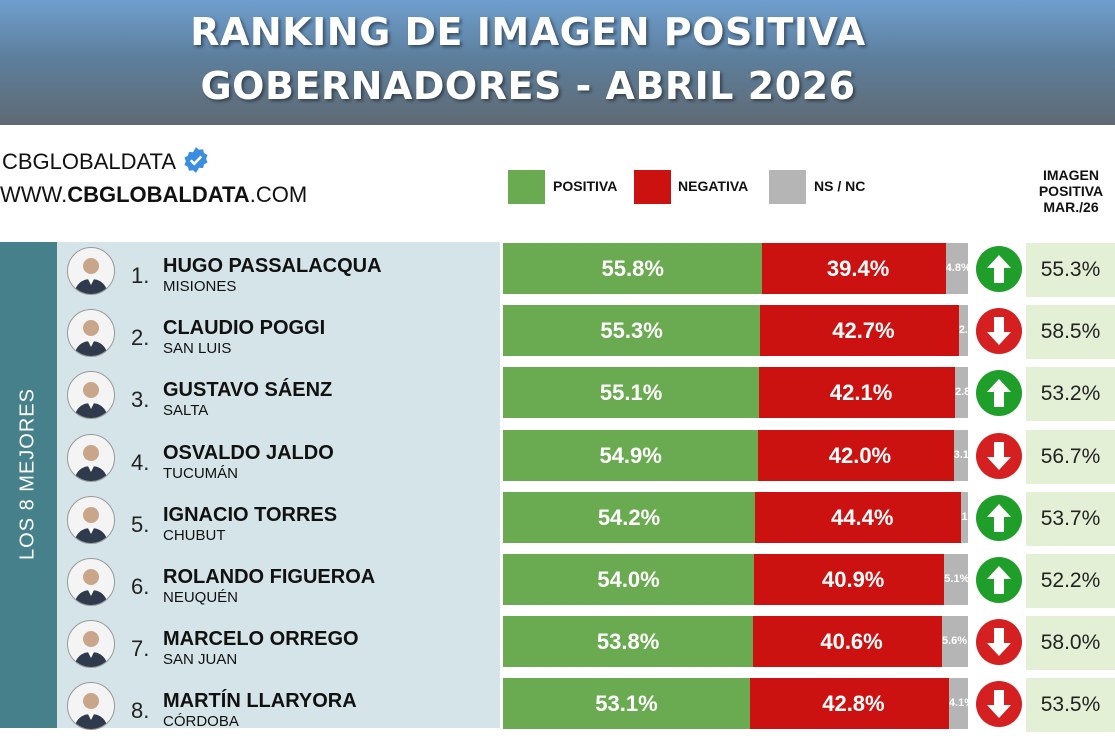  What do you see at coordinates (154, 194) in the screenshot?
I see `website-url: WWW.CBGLOBALDATA.COM` at bounding box center [154, 194].